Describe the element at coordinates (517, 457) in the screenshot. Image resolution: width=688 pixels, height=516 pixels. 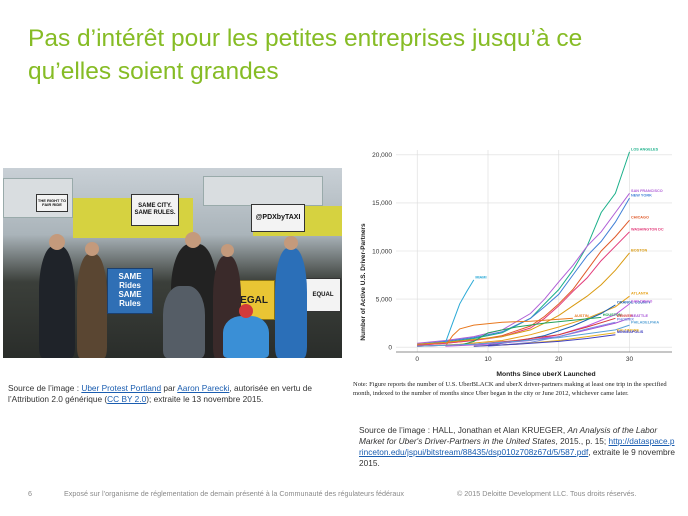
I see `source-caption-suffix: , extraite le 9 novembre 2015.` at that location.